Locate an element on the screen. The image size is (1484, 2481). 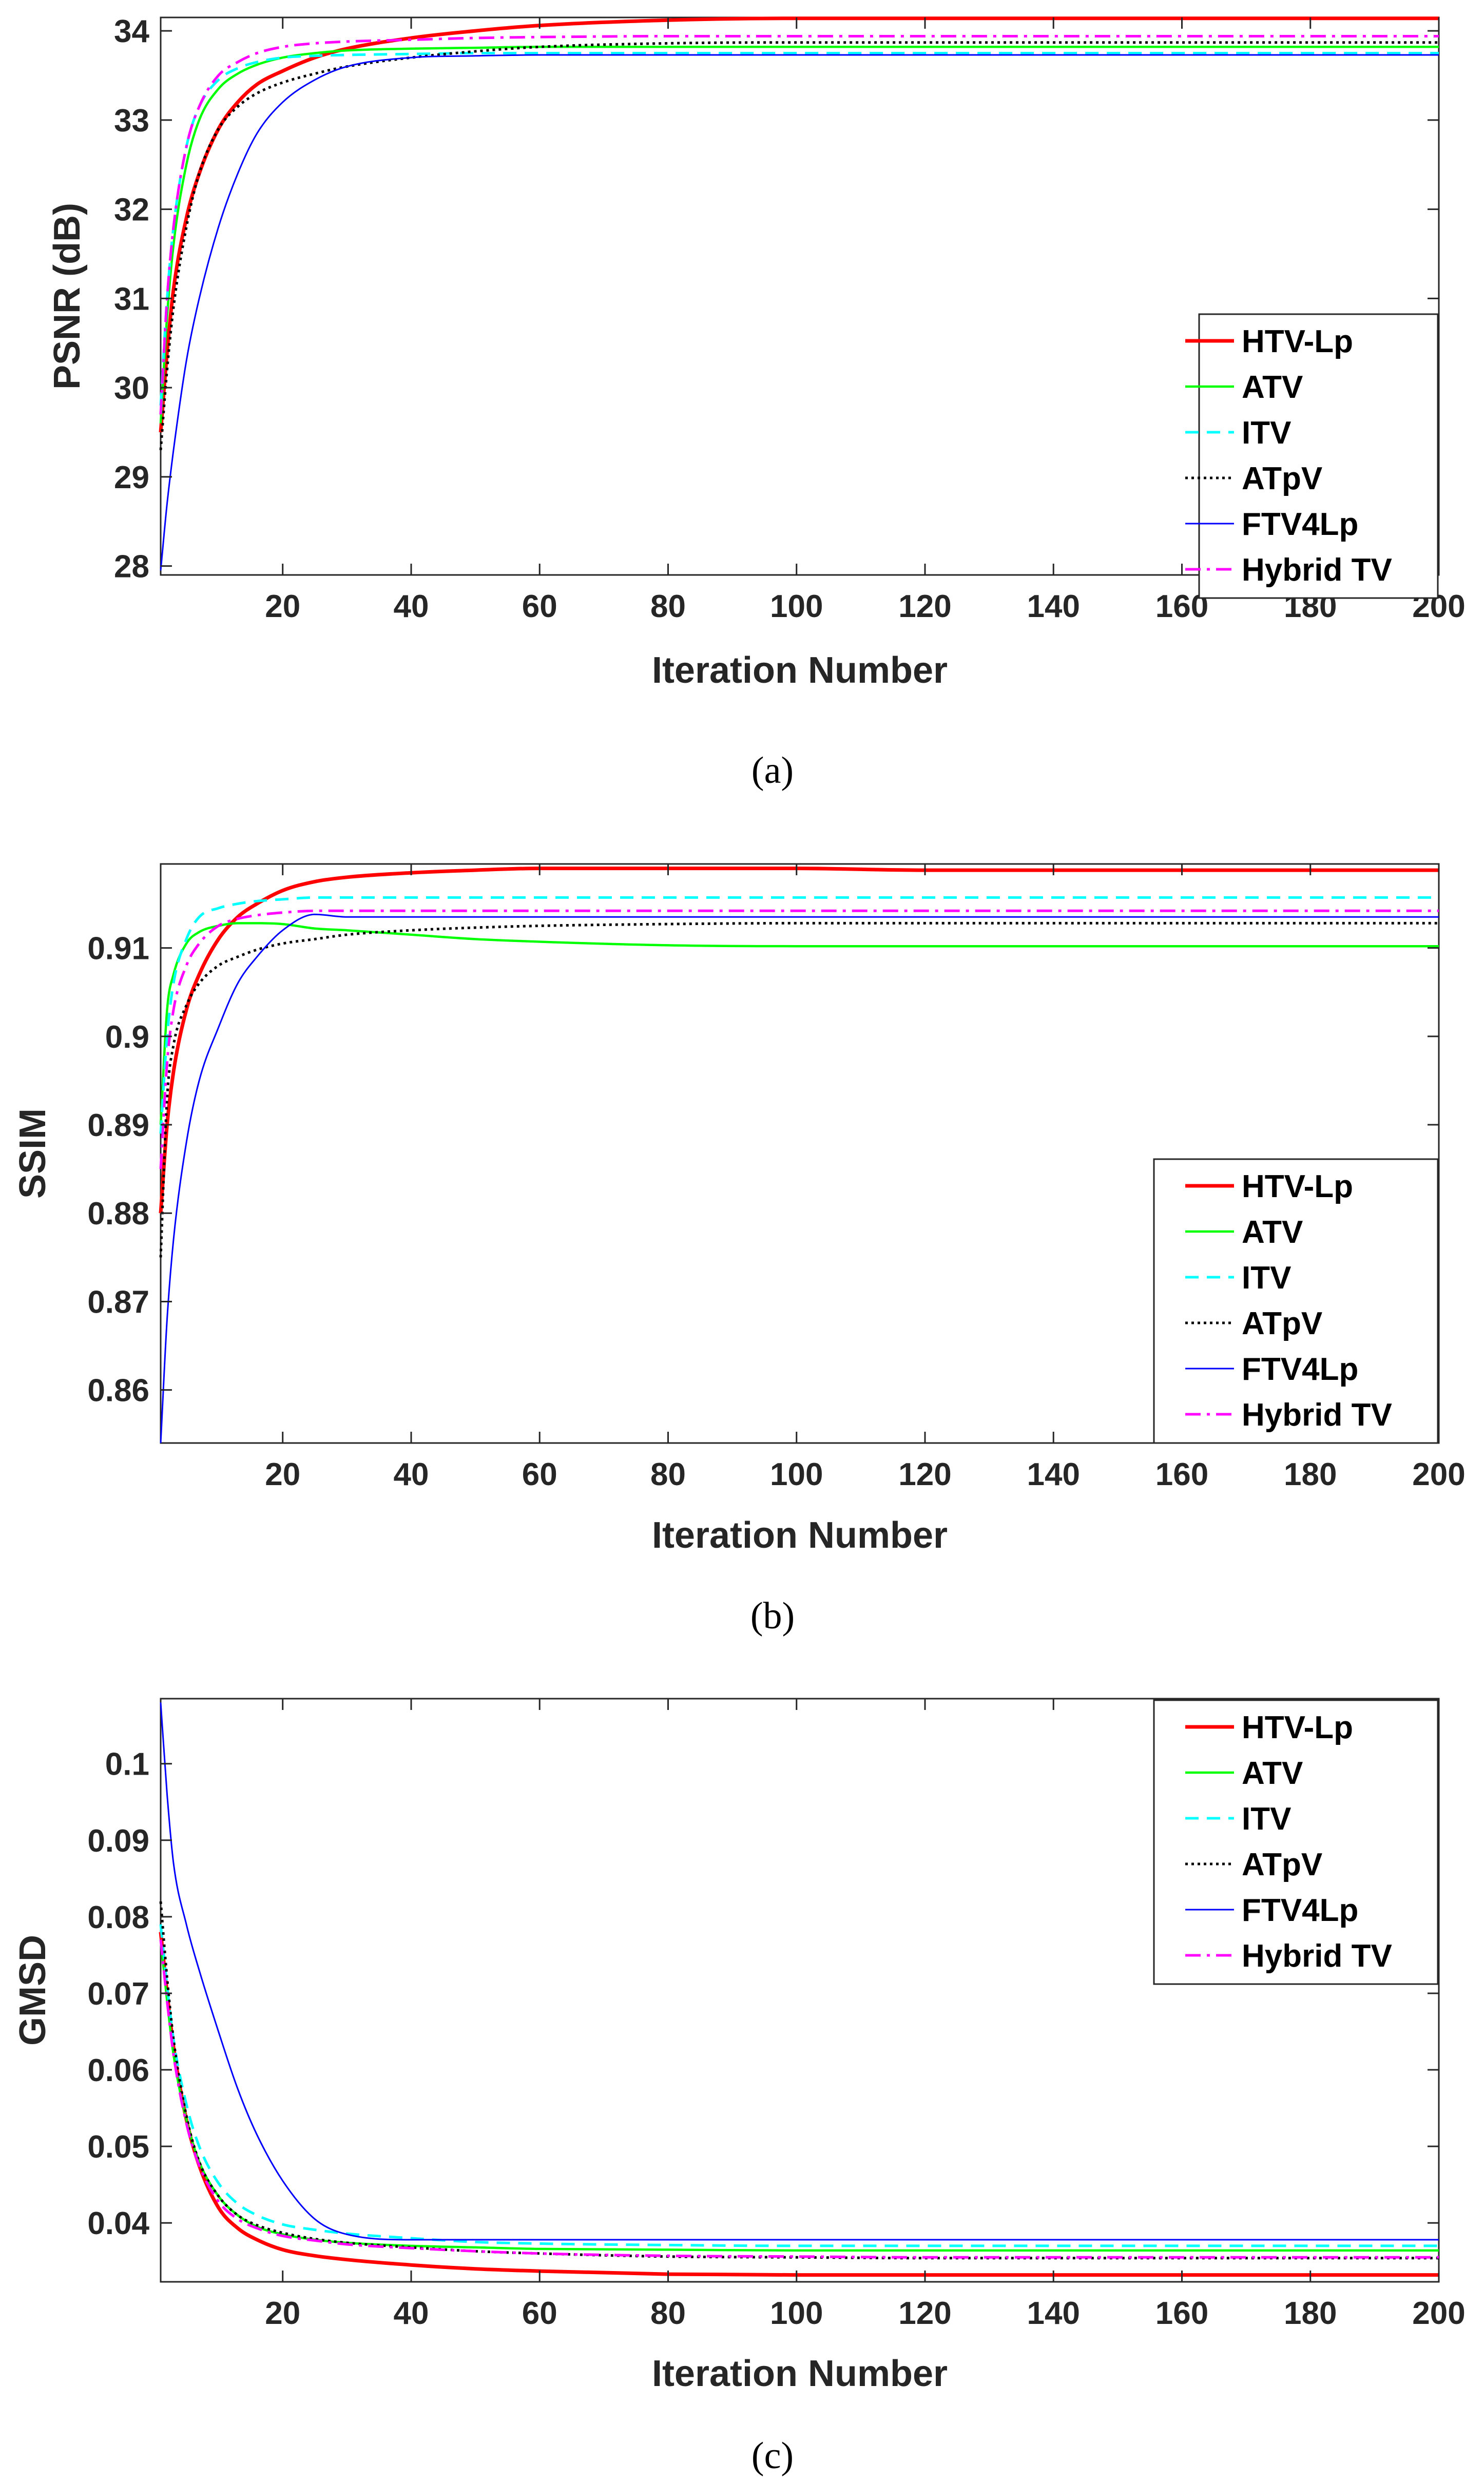
panel-b-y-tick-label: 0.9 is located at coordinates (127, 1037).